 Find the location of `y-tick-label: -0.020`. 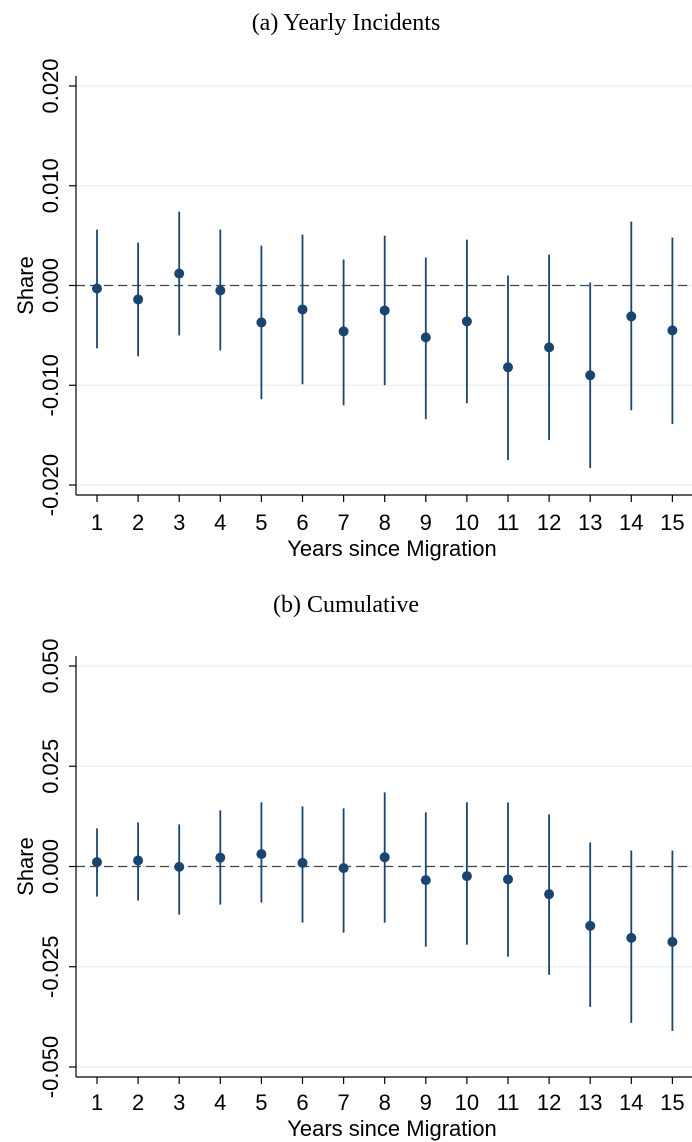

y-tick-label: -0.020 is located at coordinates (50, 485).